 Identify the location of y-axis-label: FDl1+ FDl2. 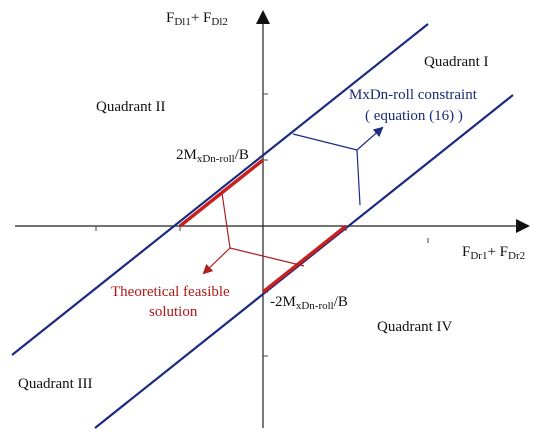
(197, 19).